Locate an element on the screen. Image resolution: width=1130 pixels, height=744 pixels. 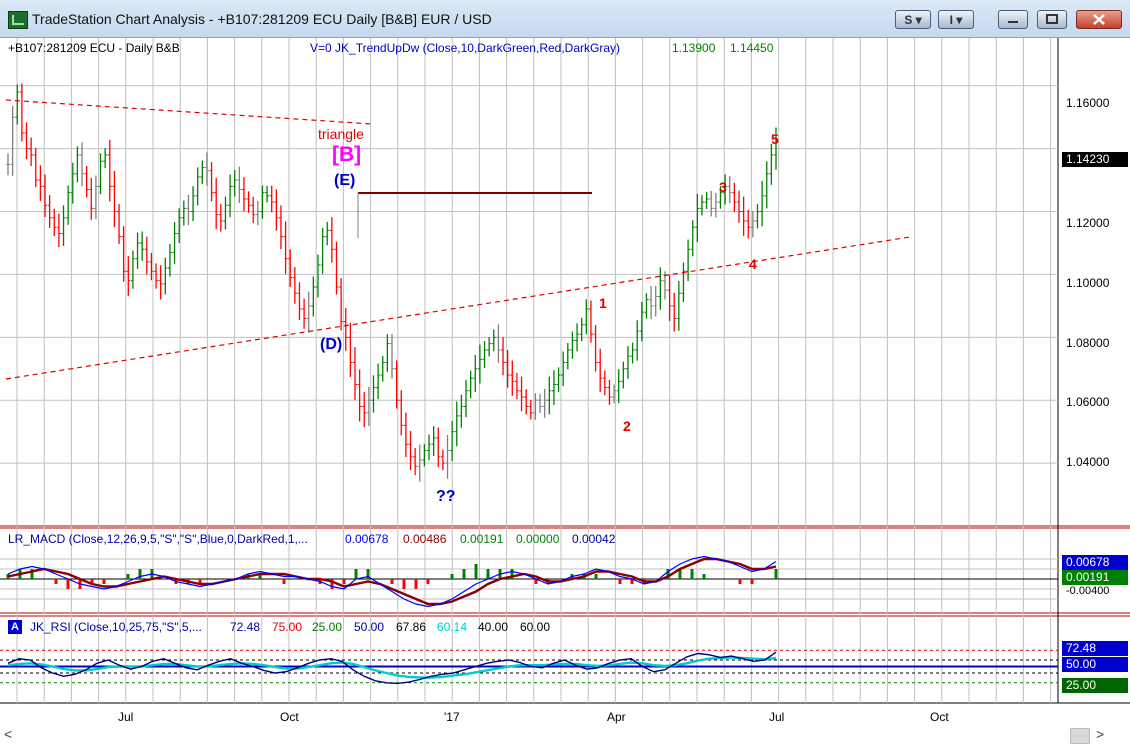
trend-indicator-value-1: 1.13900 is located at coordinates (694, 48).